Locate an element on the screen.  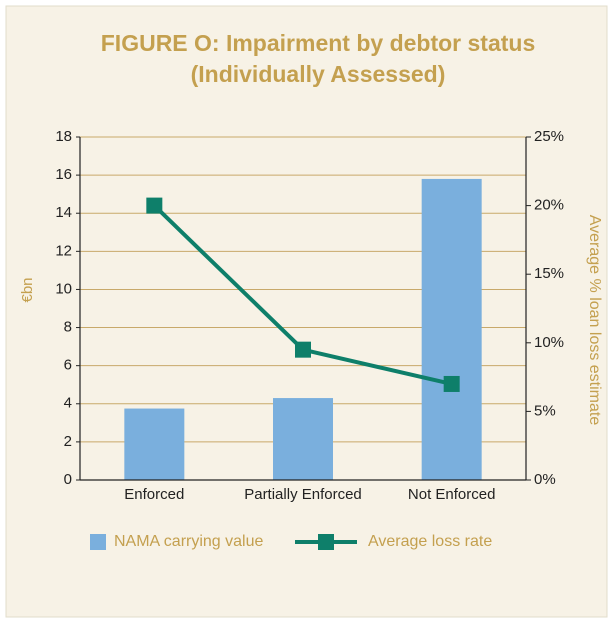
x-tick-label: Enforced is located at coordinates (154, 494).